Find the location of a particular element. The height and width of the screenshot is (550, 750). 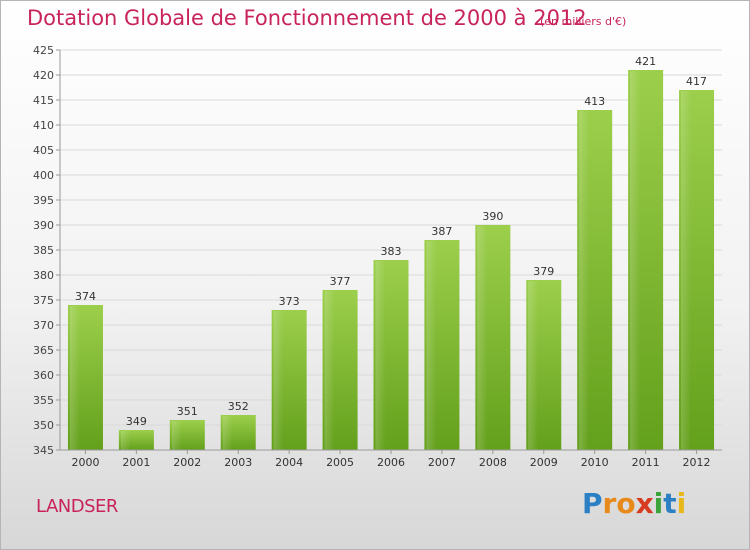

y-tick-label: 410 is located at coordinates (43, 125).